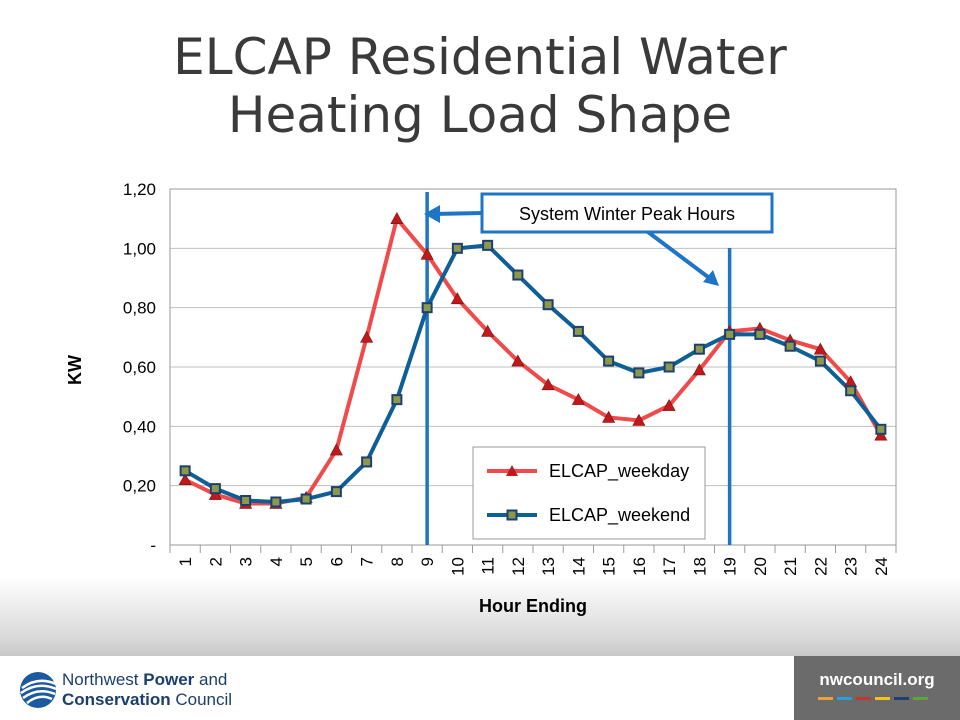 This screenshot has width=960, height=720. I want to click on x-tick-label: 12, so click(518, 566).